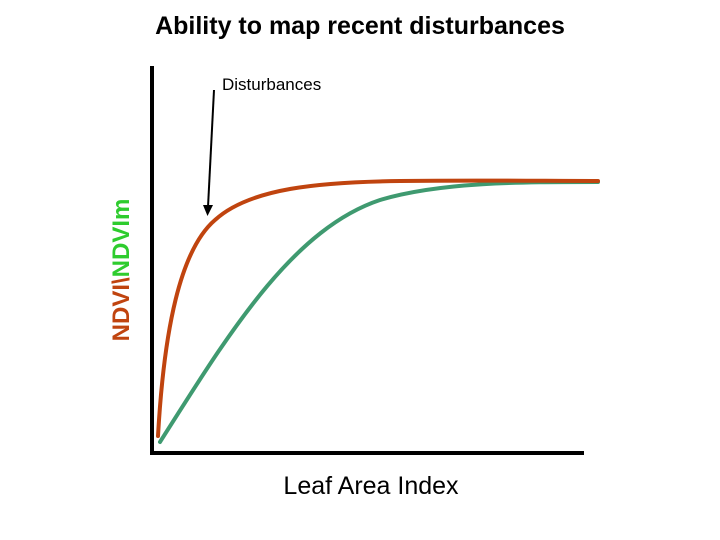 Image resolution: width=720 pixels, height=540 pixels. What do you see at coordinates (121, 312) in the screenshot?
I see `y-axis-label-ndvi: NDVI` at bounding box center [121, 312].